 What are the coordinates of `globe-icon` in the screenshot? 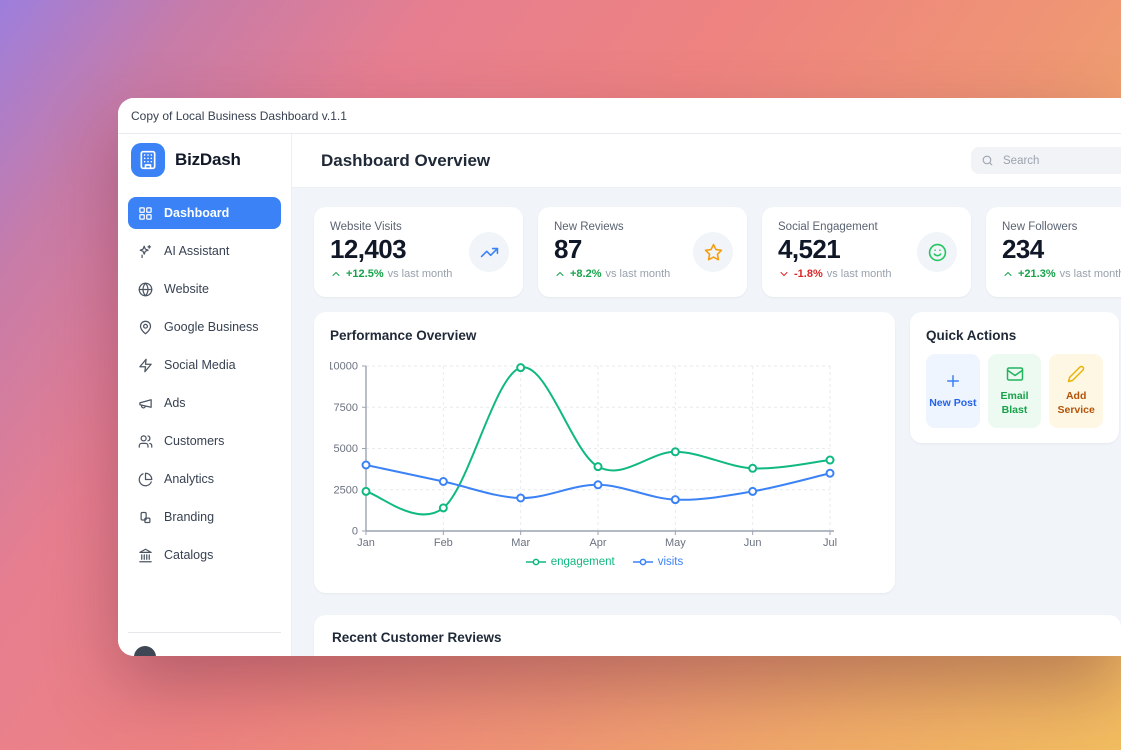 It's located at (145, 289).